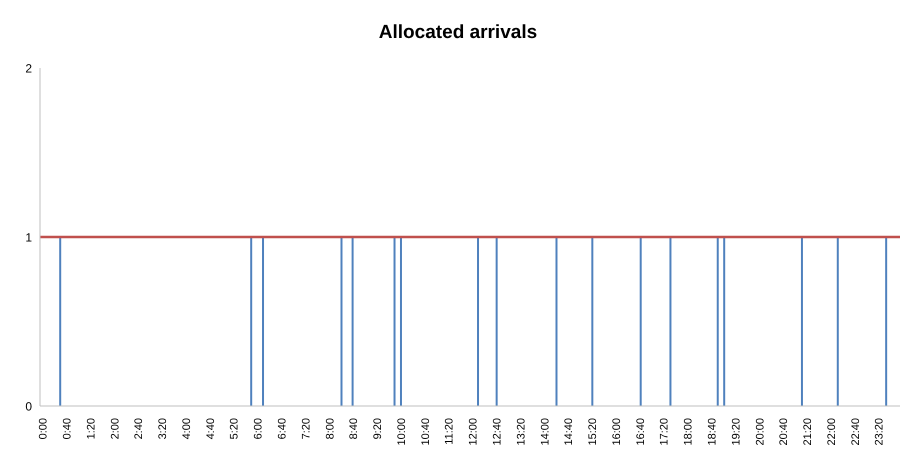 The image size is (917, 450). I want to click on x-tick-label: 16:00, so click(616, 432).